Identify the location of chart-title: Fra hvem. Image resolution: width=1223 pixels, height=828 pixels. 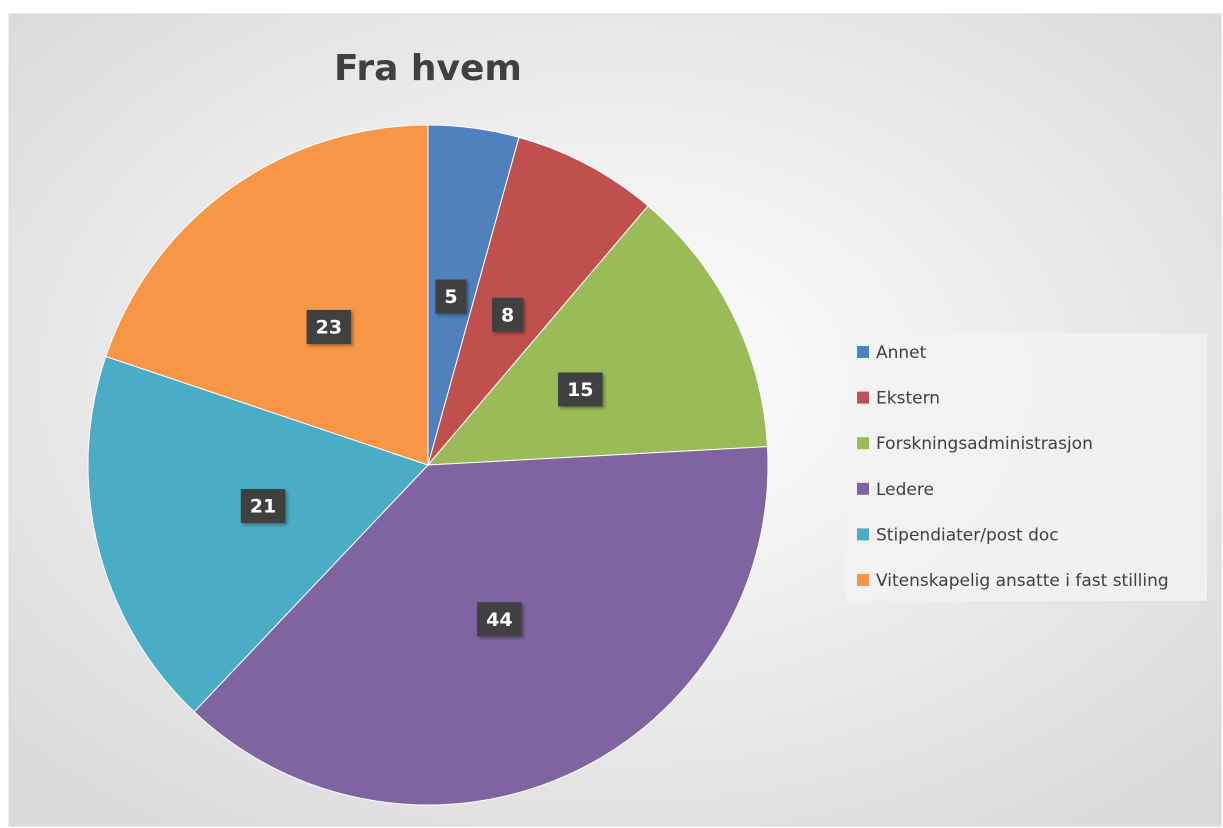
(428, 68).